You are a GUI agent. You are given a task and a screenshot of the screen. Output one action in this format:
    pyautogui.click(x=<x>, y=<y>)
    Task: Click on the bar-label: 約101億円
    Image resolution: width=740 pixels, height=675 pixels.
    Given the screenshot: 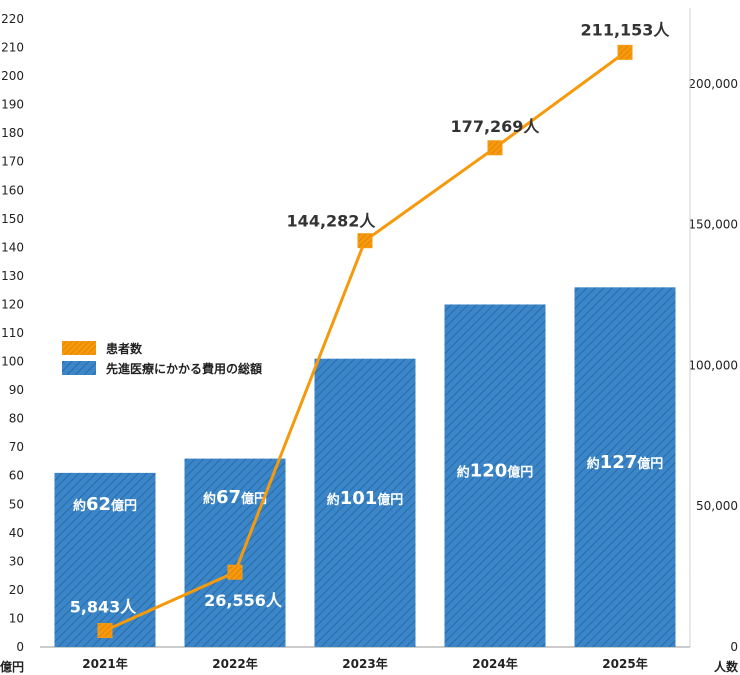 What is the action you would take?
    pyautogui.click(x=365, y=498)
    